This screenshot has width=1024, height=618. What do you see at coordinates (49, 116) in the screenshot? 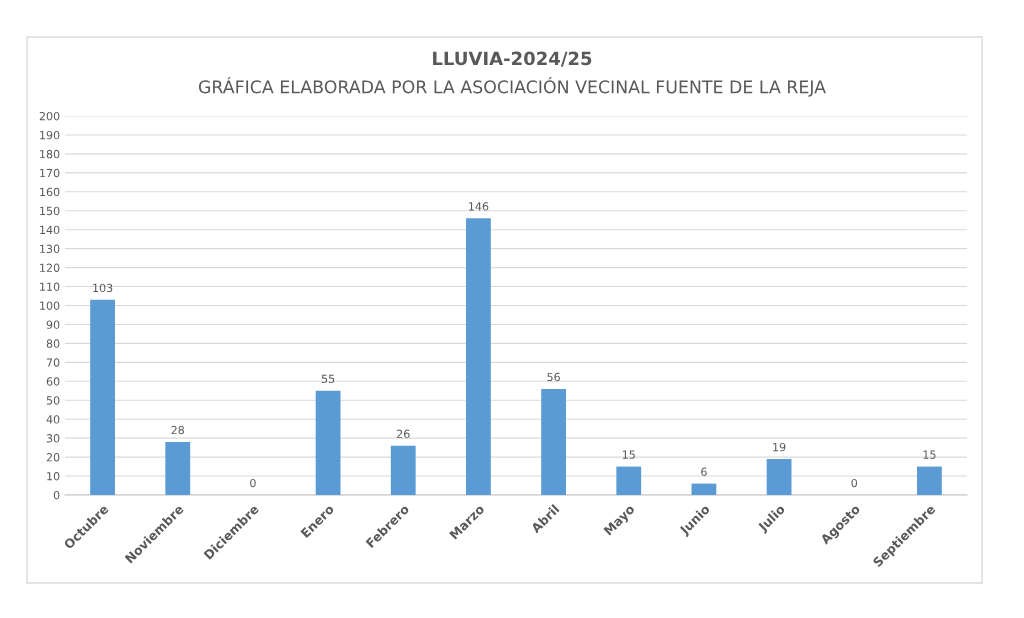
I see `y-tick-label: 200` at bounding box center [49, 116].